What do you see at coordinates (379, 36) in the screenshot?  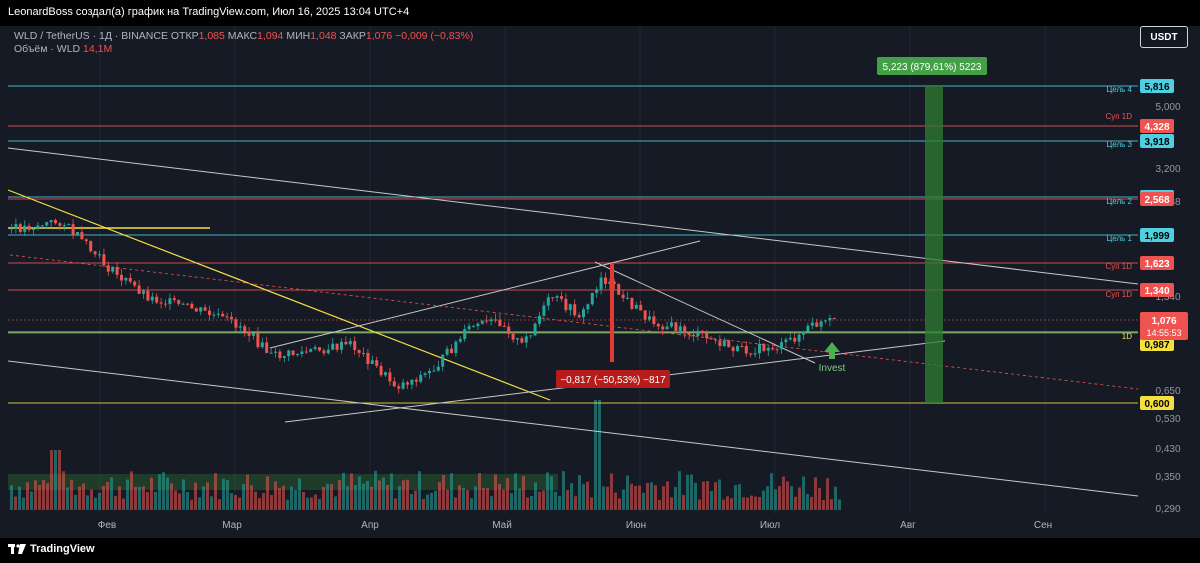 I see `legend-close: 1,076` at bounding box center [379, 36].